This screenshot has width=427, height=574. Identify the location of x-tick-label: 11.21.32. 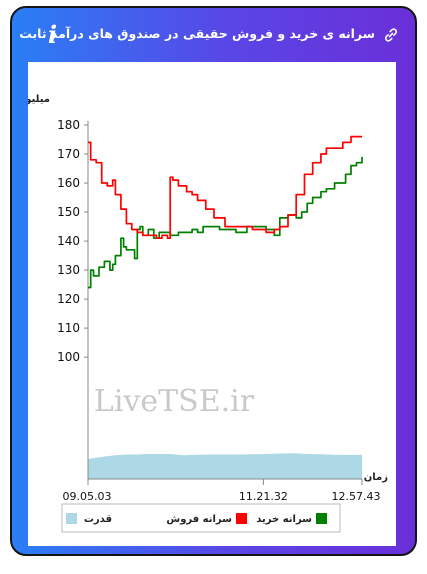
(263, 496).